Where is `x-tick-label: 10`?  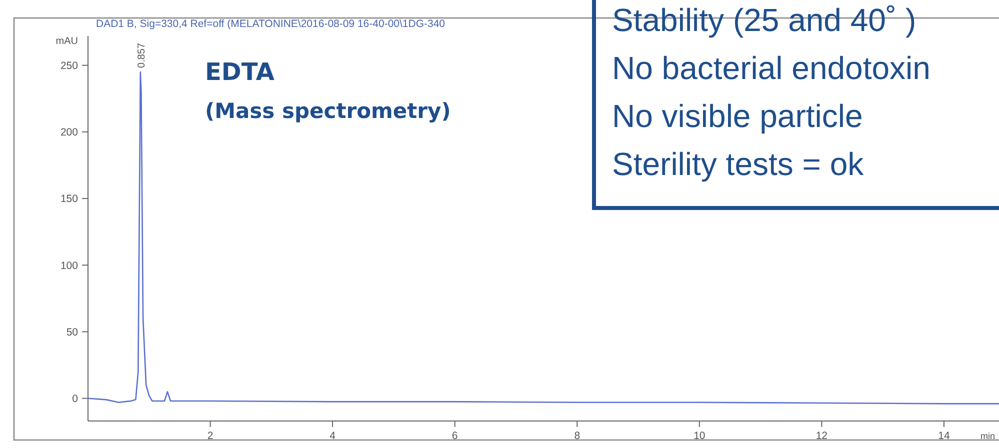
x-tick-label: 10 is located at coordinates (700, 436).